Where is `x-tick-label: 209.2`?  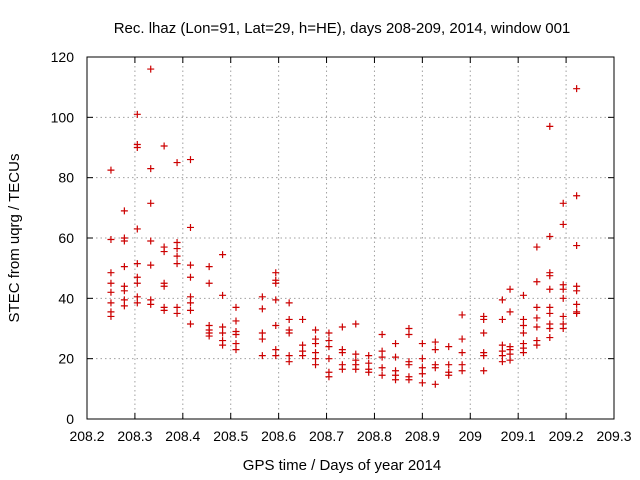
x-tick-label: 209.2 is located at coordinates (566, 436).